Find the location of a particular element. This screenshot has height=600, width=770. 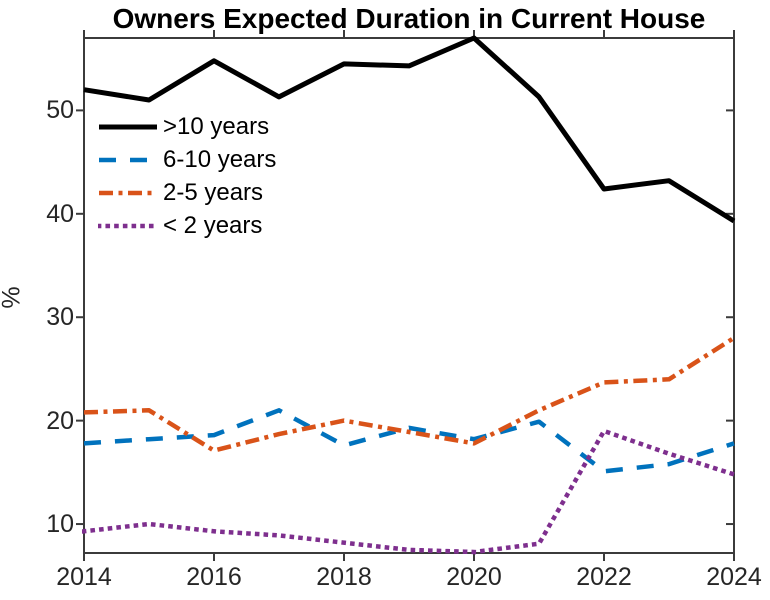

legend-item-6-10-years: 6-10 years is located at coordinates (187, 159).